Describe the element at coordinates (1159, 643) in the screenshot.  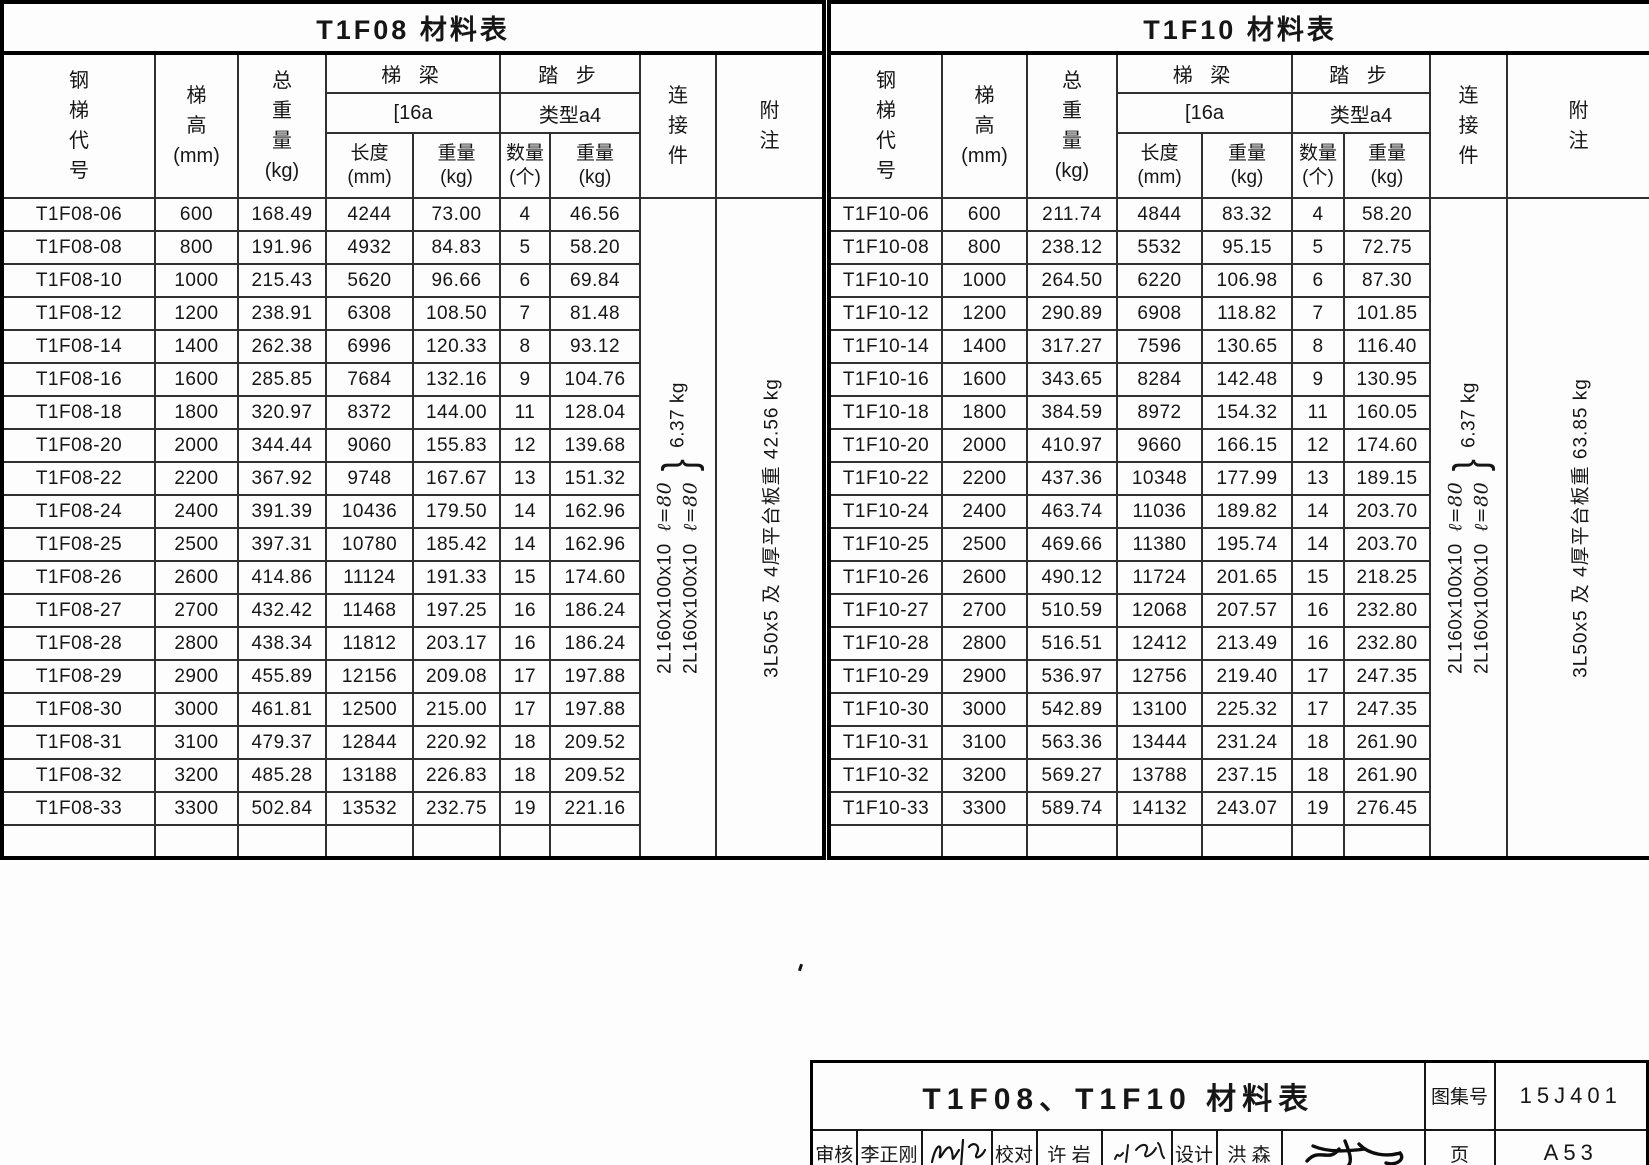
I see `table-cell: 12412` at that location.